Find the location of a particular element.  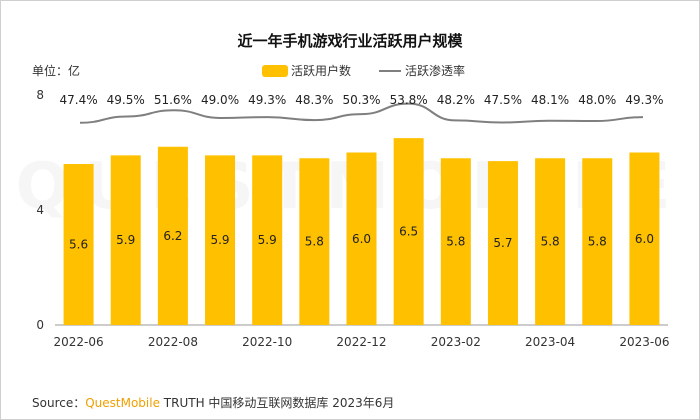

y-tick-label: 4 is located at coordinates (40, 210).